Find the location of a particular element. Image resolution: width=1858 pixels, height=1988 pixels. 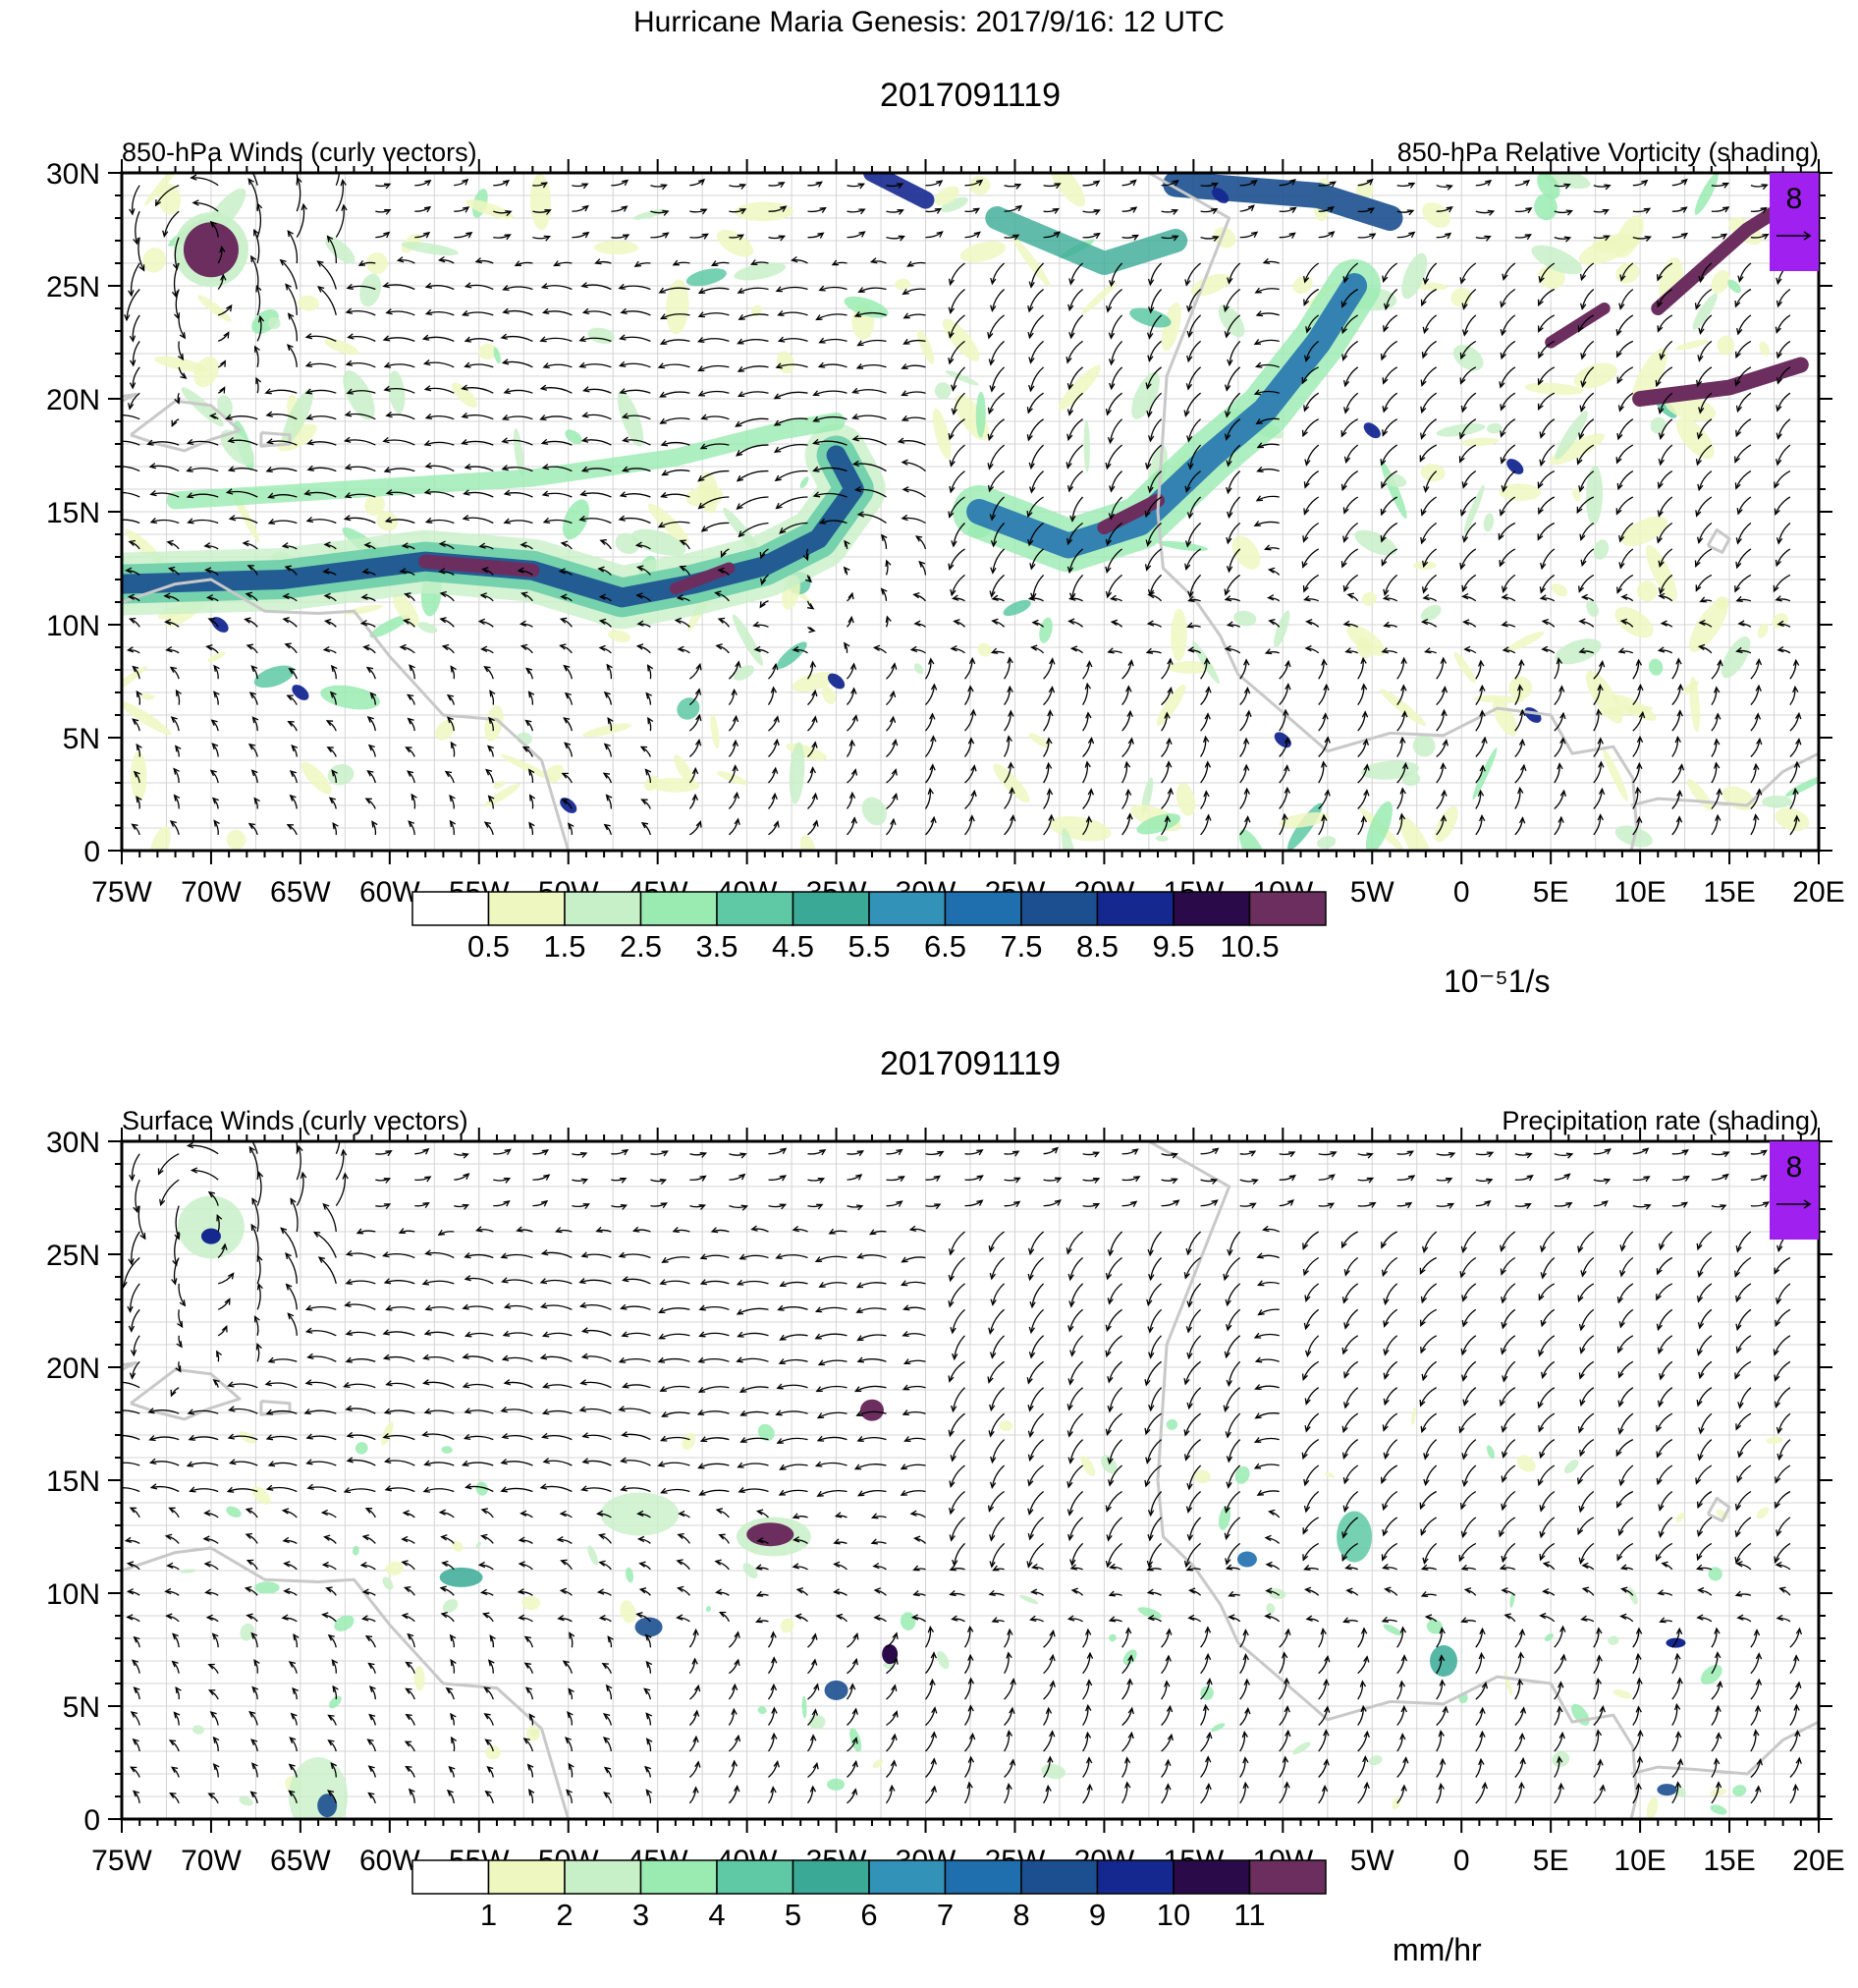

colorbar-label: 2 is located at coordinates (564, 1915).